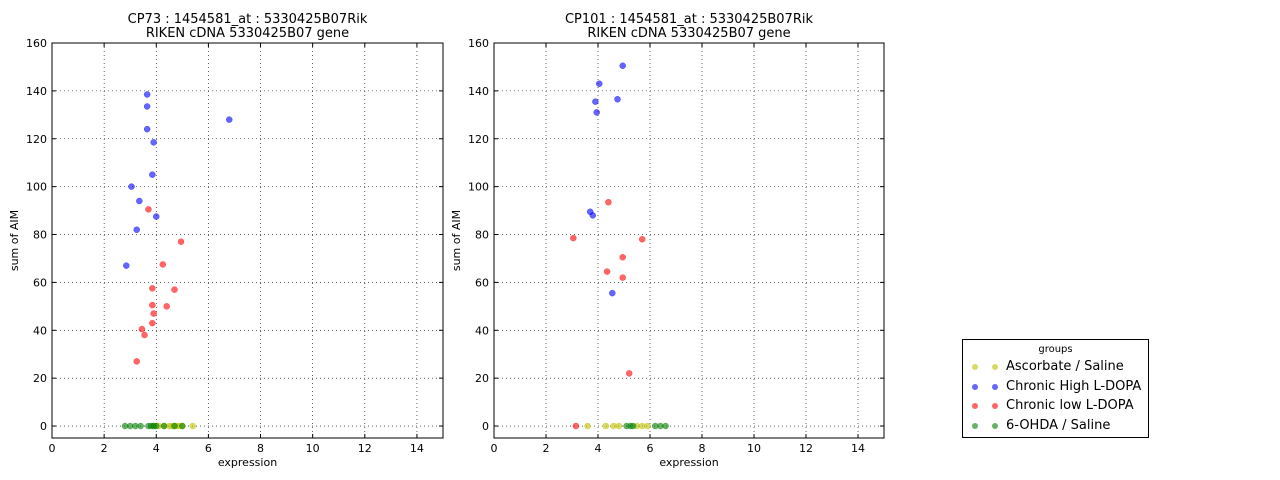  I want to click on chart-title: CP101 : 1454581_at : 5330425B07Rik, so click(689, 19).